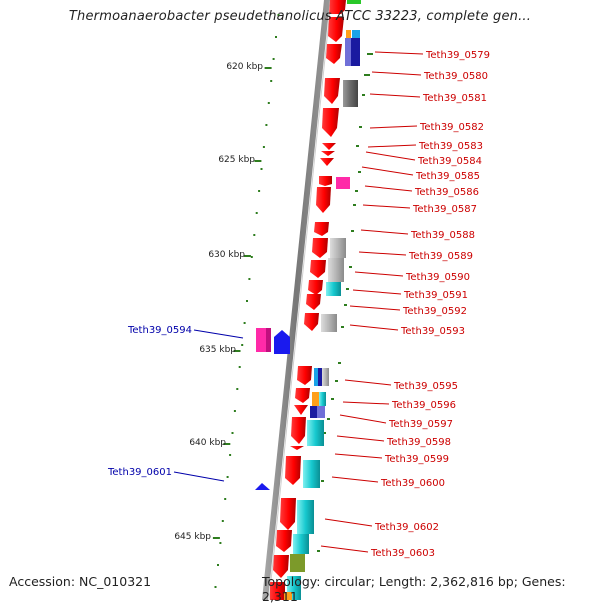 The height and width of the screenshot is (604, 600). What do you see at coordinates (434, 311) in the screenshot?
I see `gene-label: Teth39_0592` at bounding box center [434, 311].